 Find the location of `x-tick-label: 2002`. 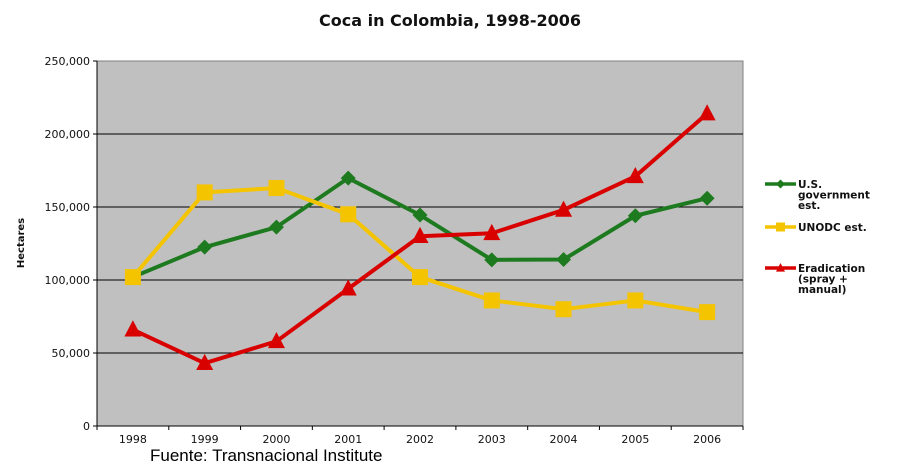

x-tick-label: 2002 is located at coordinates (420, 439).